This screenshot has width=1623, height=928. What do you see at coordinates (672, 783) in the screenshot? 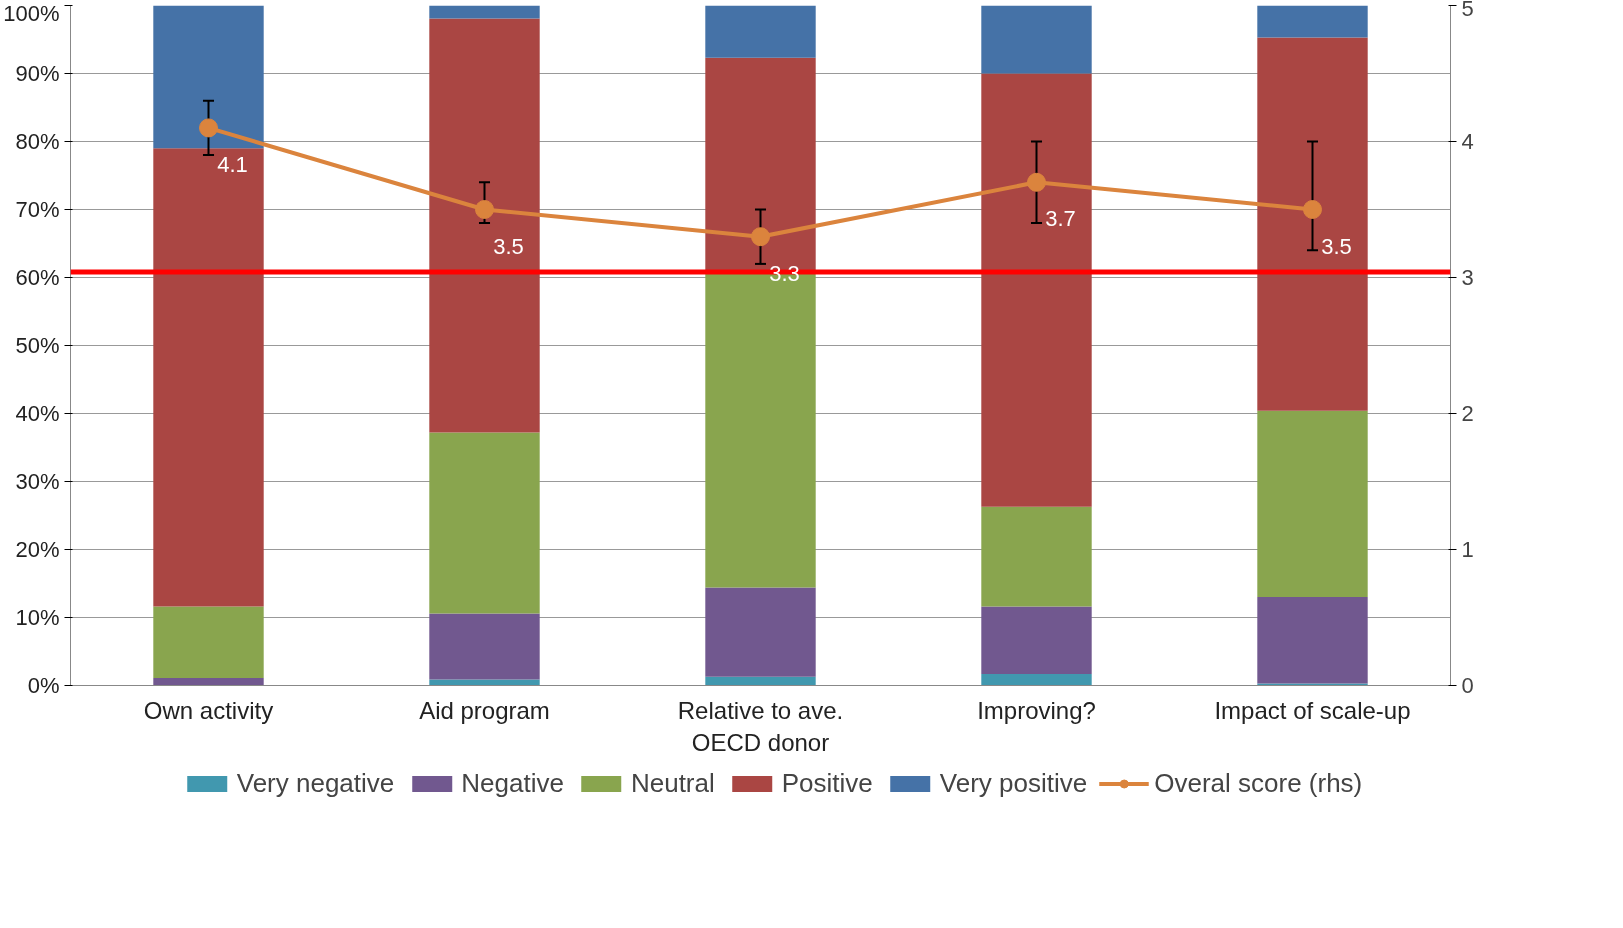
I see `legend-label: Neutral` at bounding box center [672, 783].